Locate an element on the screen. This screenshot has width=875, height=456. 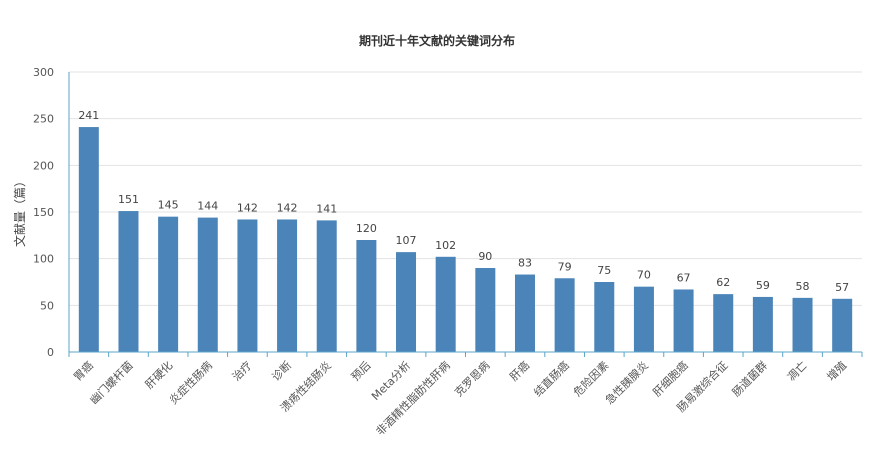
x-axis-tick-marks is located at coordinates (465, 354).